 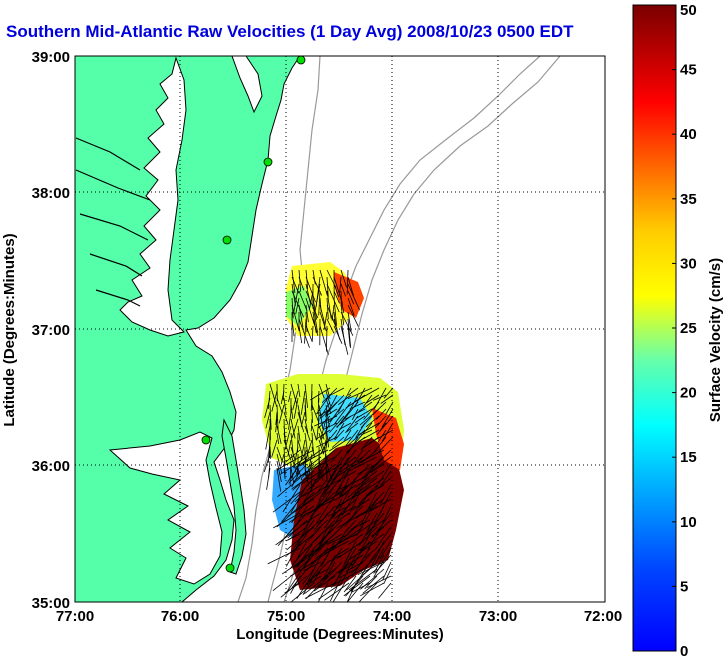 What do you see at coordinates (113, 222) in the screenshot?
I see `bay-tributaries` at bounding box center [113, 222].